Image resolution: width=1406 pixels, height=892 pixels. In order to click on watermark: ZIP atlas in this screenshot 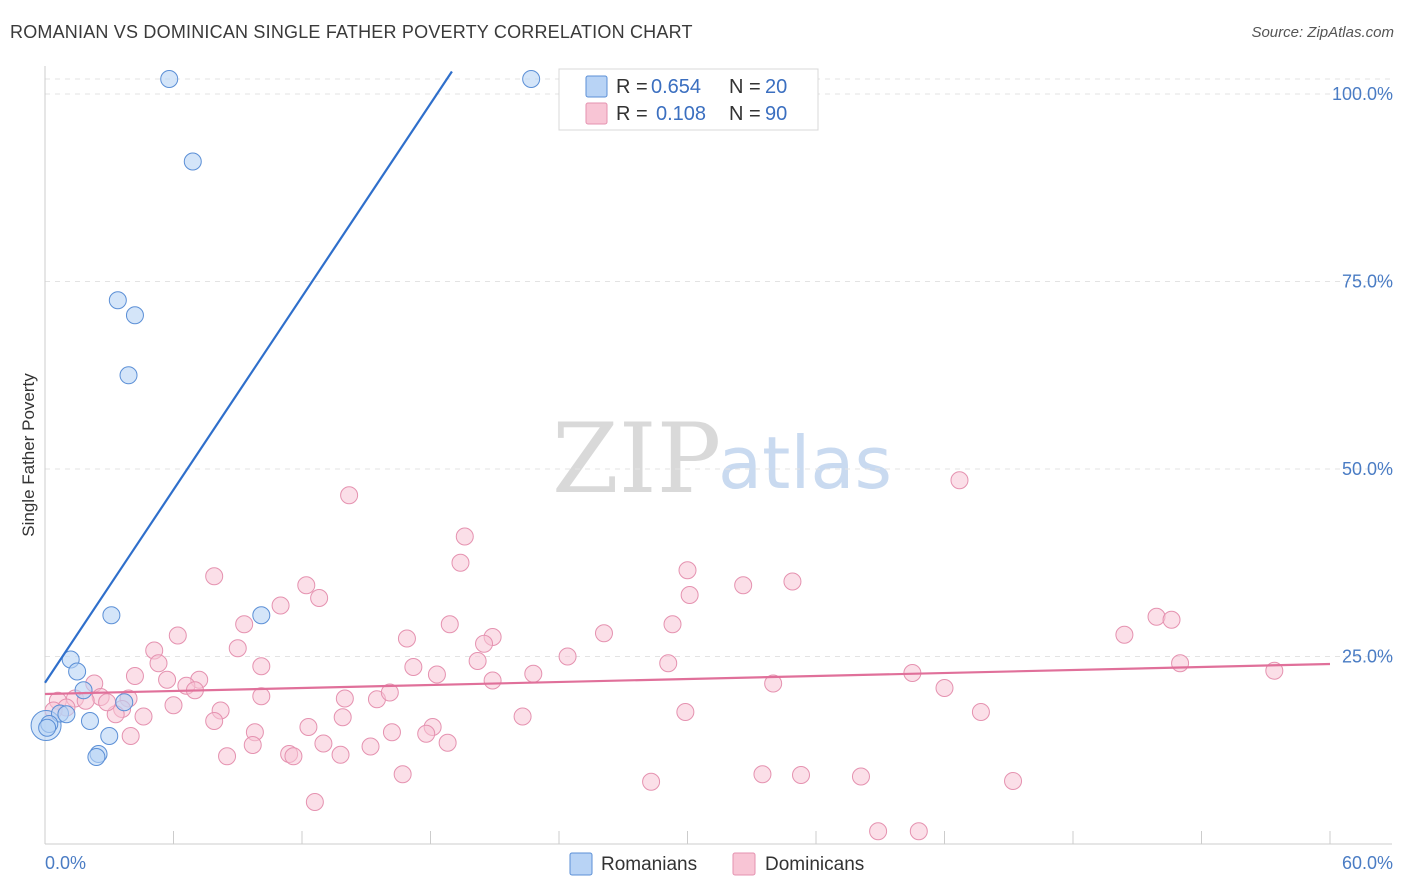, I will do `click(722, 459)`.